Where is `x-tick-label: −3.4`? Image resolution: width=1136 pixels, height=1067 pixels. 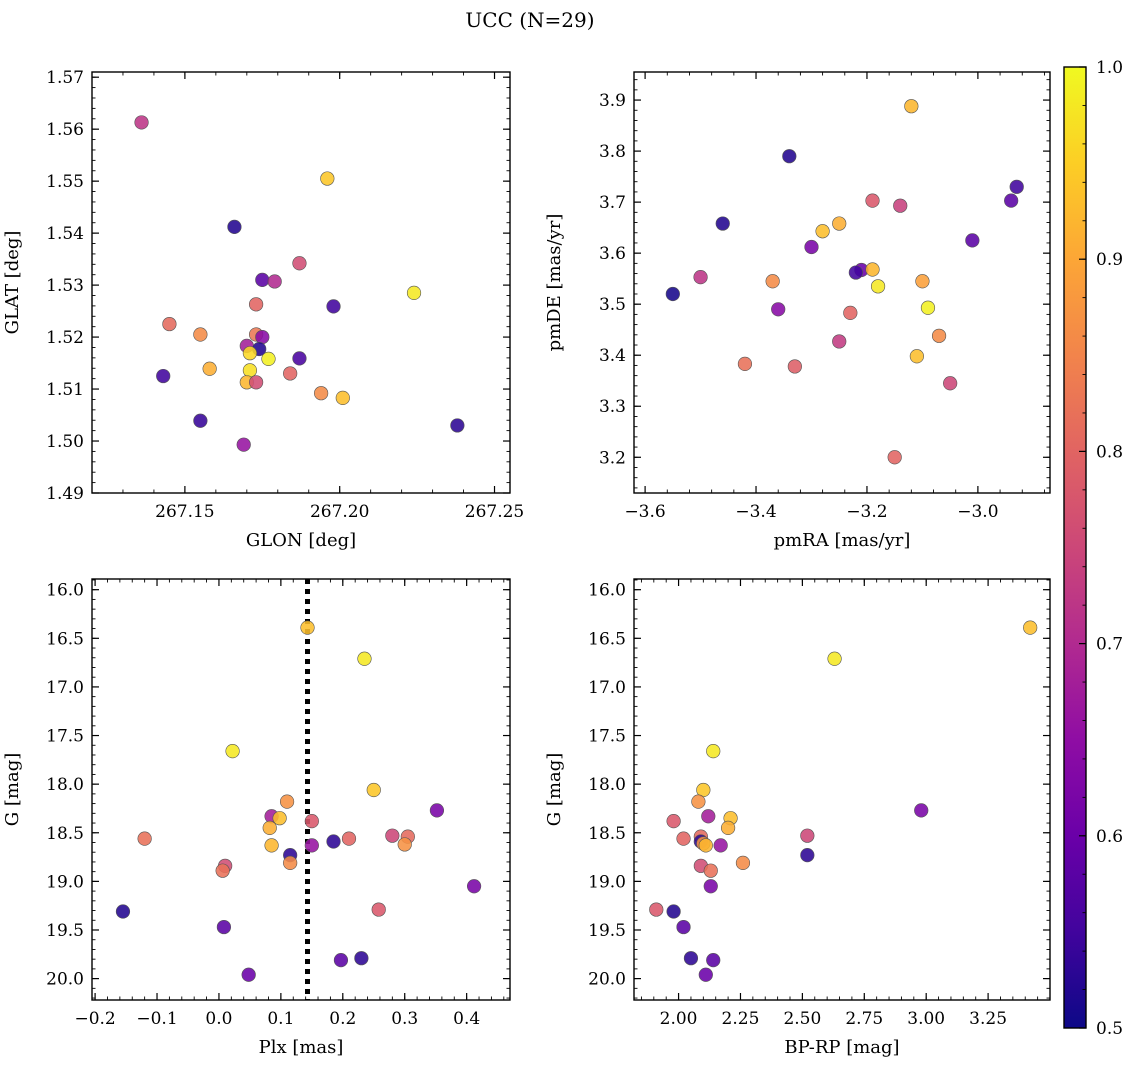
x-tick-label: −3.4 is located at coordinates (755, 512).